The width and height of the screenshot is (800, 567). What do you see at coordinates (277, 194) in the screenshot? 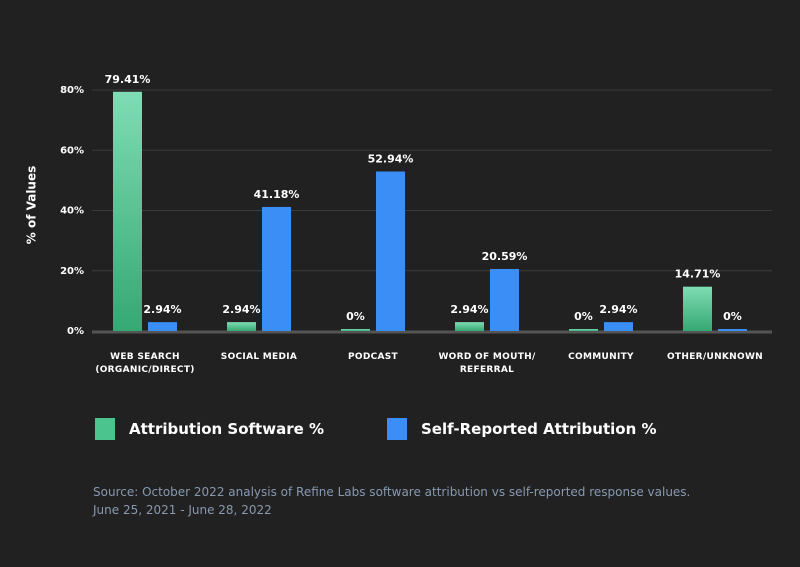
I see `value-label: 41.18%` at bounding box center [277, 194].